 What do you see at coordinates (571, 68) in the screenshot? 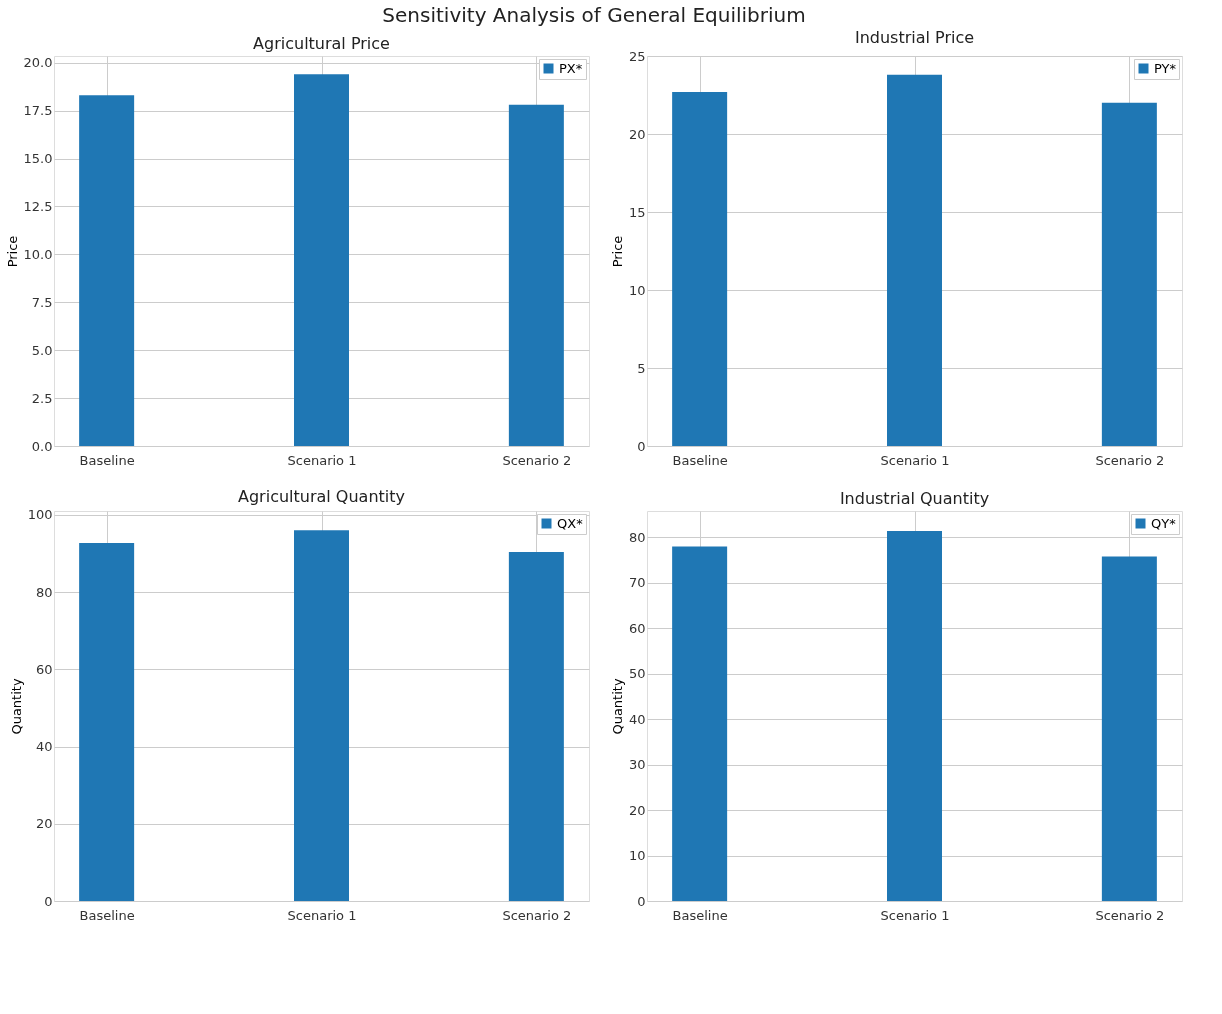
I see `legend-label: PX*` at bounding box center [571, 68].